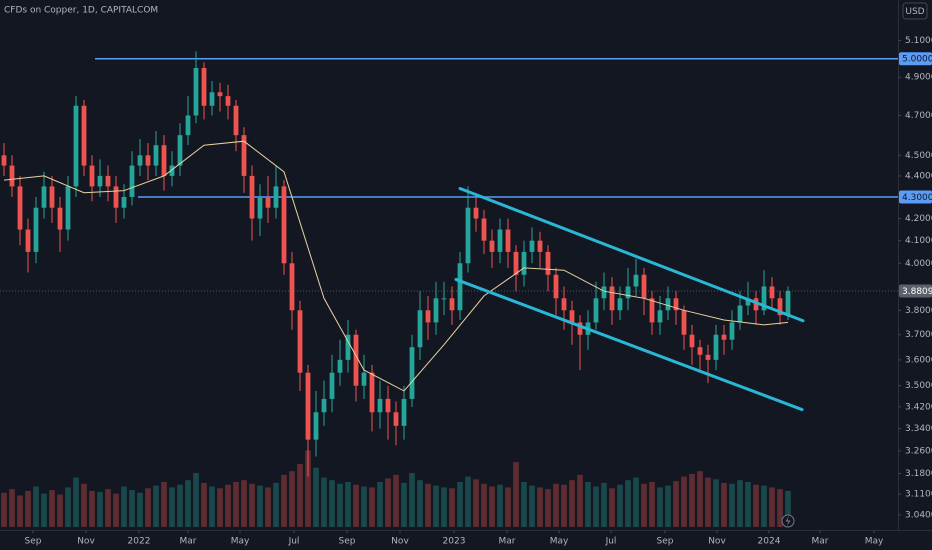 The height and width of the screenshot is (550, 932). Describe the element at coordinates (915, 291) in the screenshot. I see `last-price-box` at that location.